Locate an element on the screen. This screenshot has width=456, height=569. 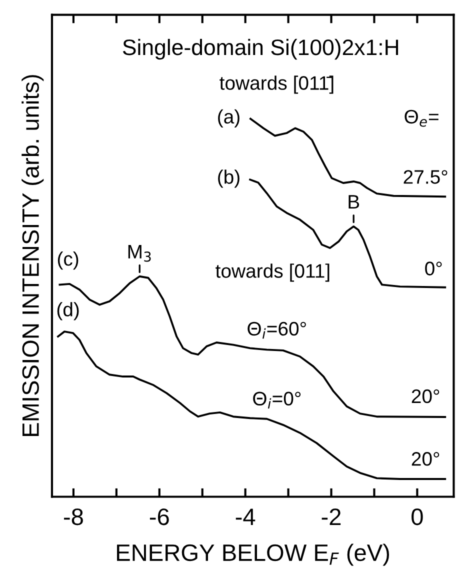
annotation: towards [011] is located at coordinates (273, 273).